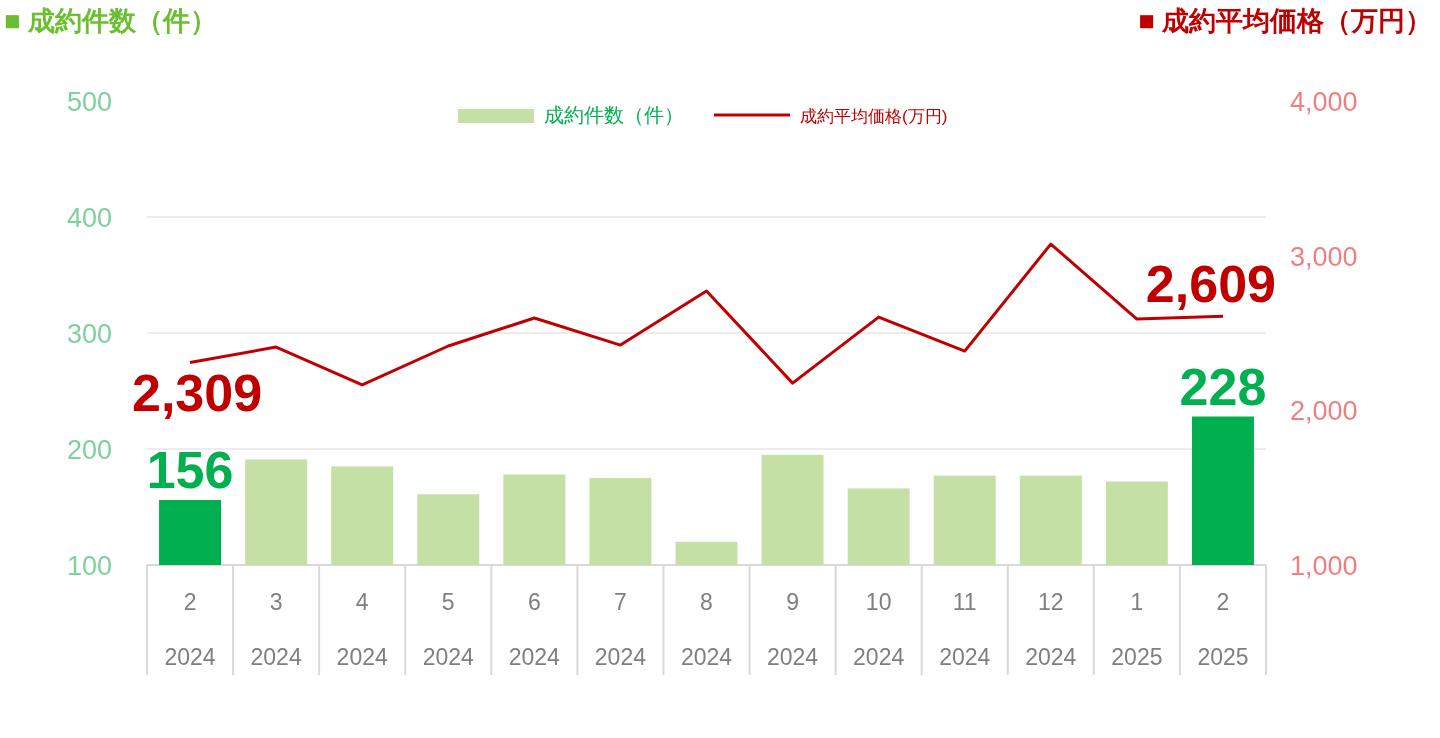  What do you see at coordinates (448, 629) in the screenshot?
I see `category-label: 5 2024` at bounding box center [448, 629].